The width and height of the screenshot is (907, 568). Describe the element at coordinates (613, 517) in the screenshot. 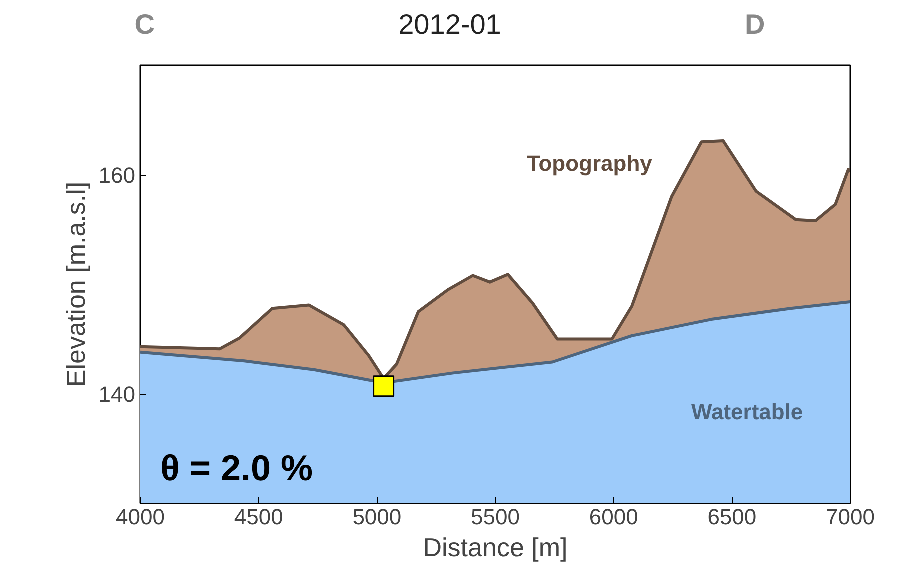

I see `x-tick-label: 6000` at that location.